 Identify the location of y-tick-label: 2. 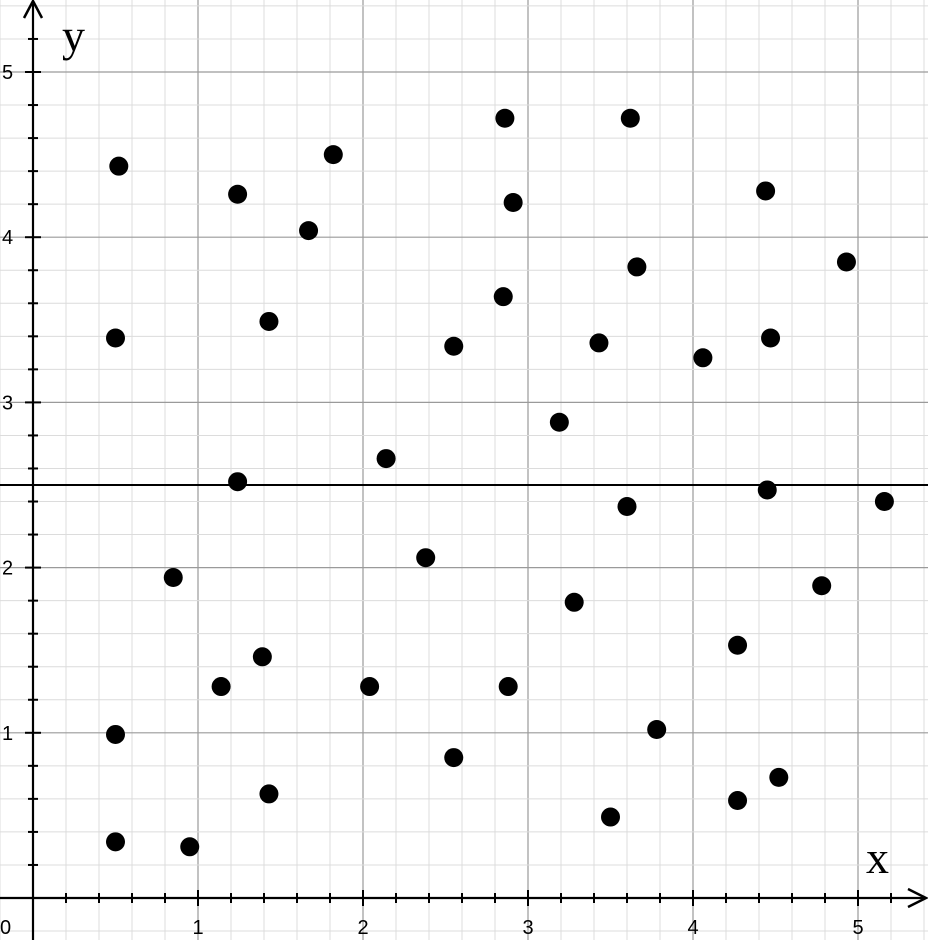
(7, 569).